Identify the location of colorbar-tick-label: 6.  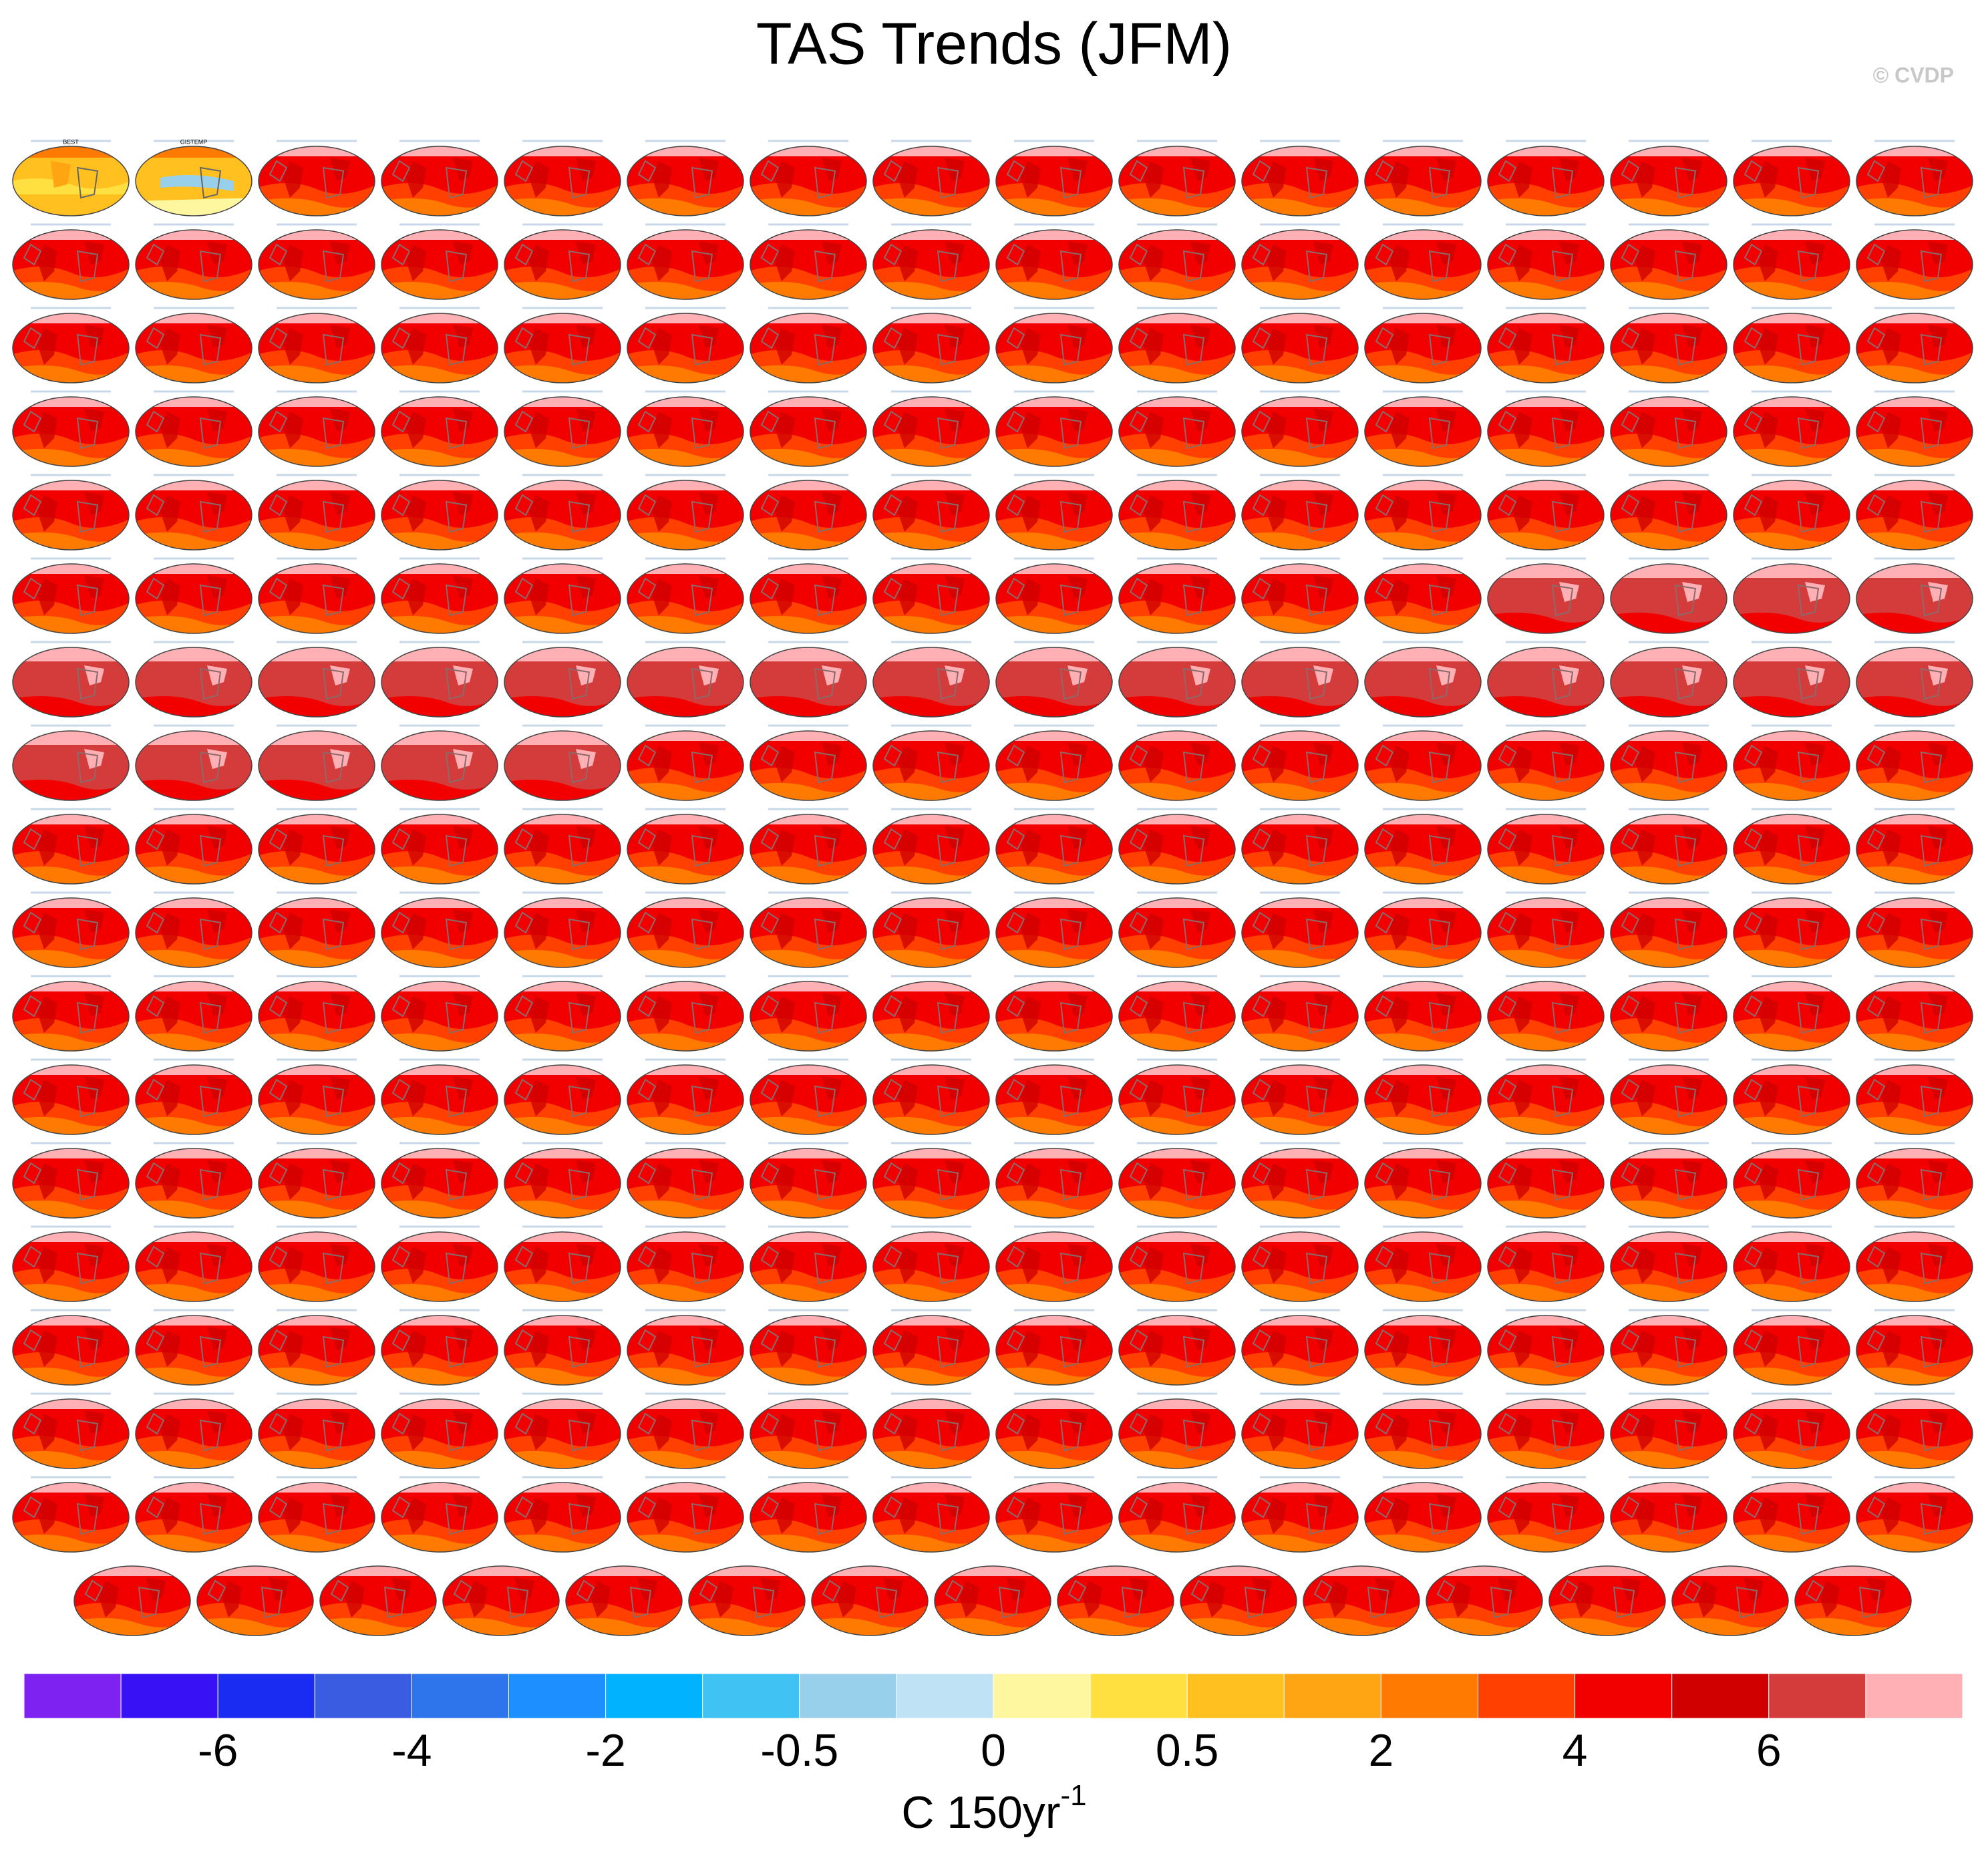
(1769, 1750).